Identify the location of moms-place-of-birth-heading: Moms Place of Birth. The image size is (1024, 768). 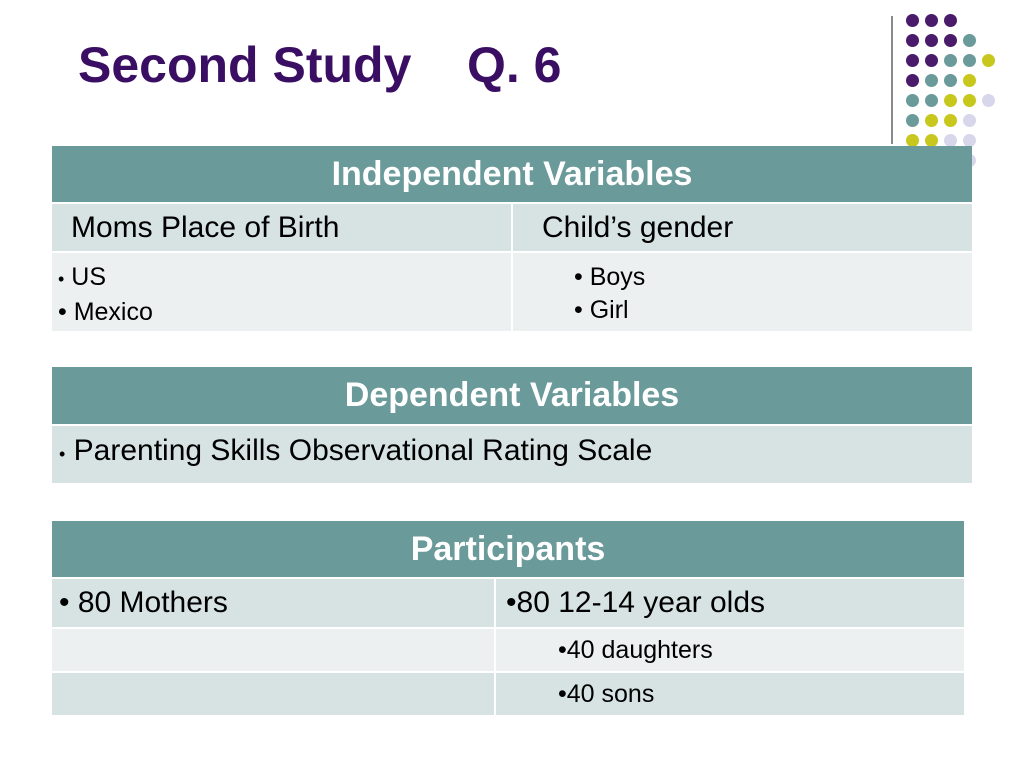
(281, 226).